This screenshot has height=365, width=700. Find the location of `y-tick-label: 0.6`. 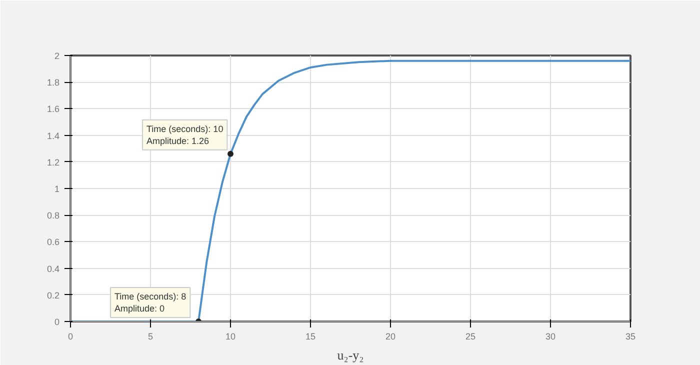

y-tick-label: 0.6 is located at coordinates (53, 242).